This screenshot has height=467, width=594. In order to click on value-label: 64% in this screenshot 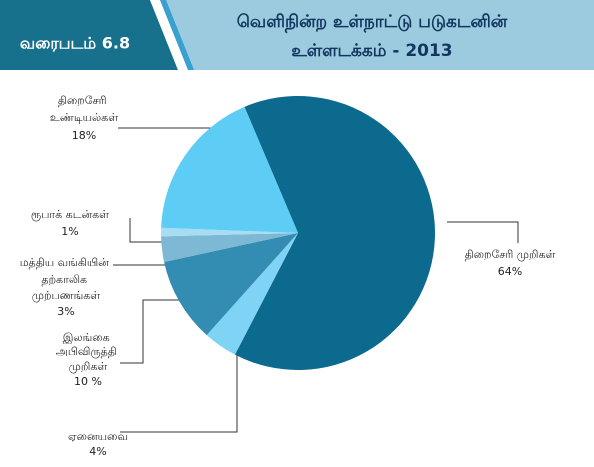, I will do `click(510, 271)`.